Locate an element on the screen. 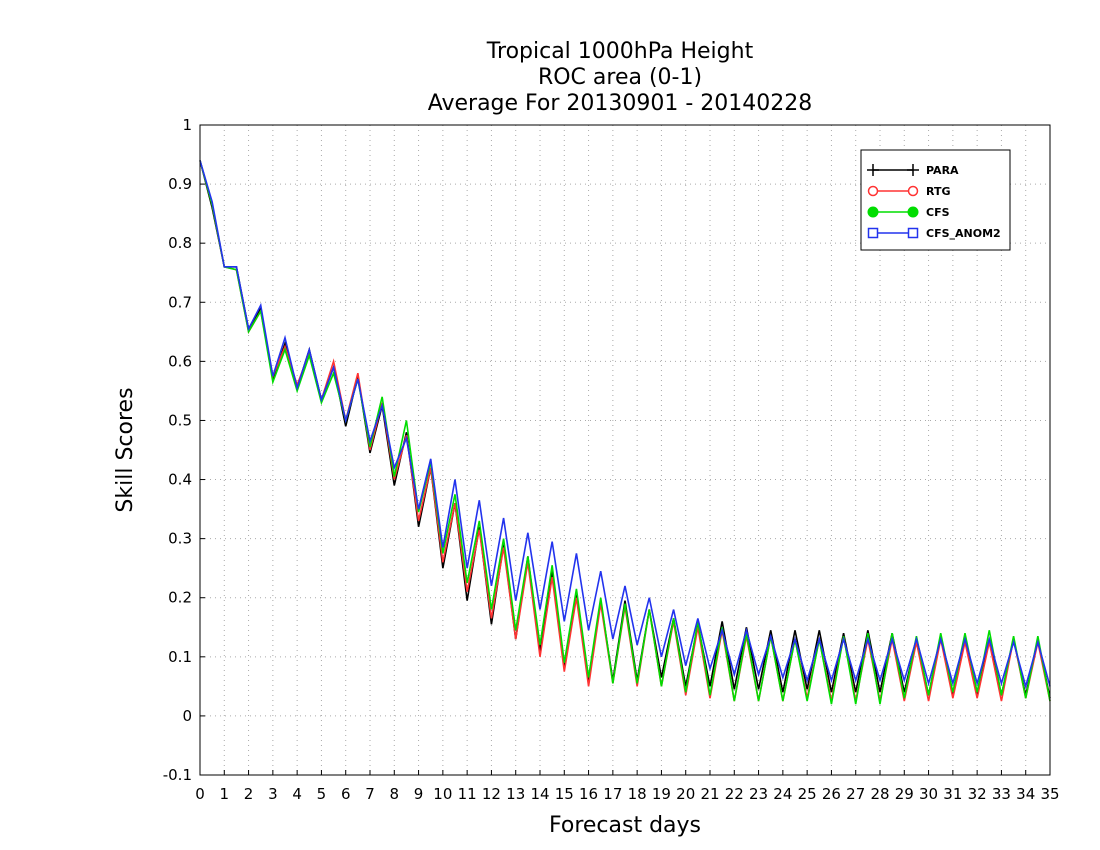 This screenshot has height=850, width=1100. y-tick-label: 1 is located at coordinates (187, 125).